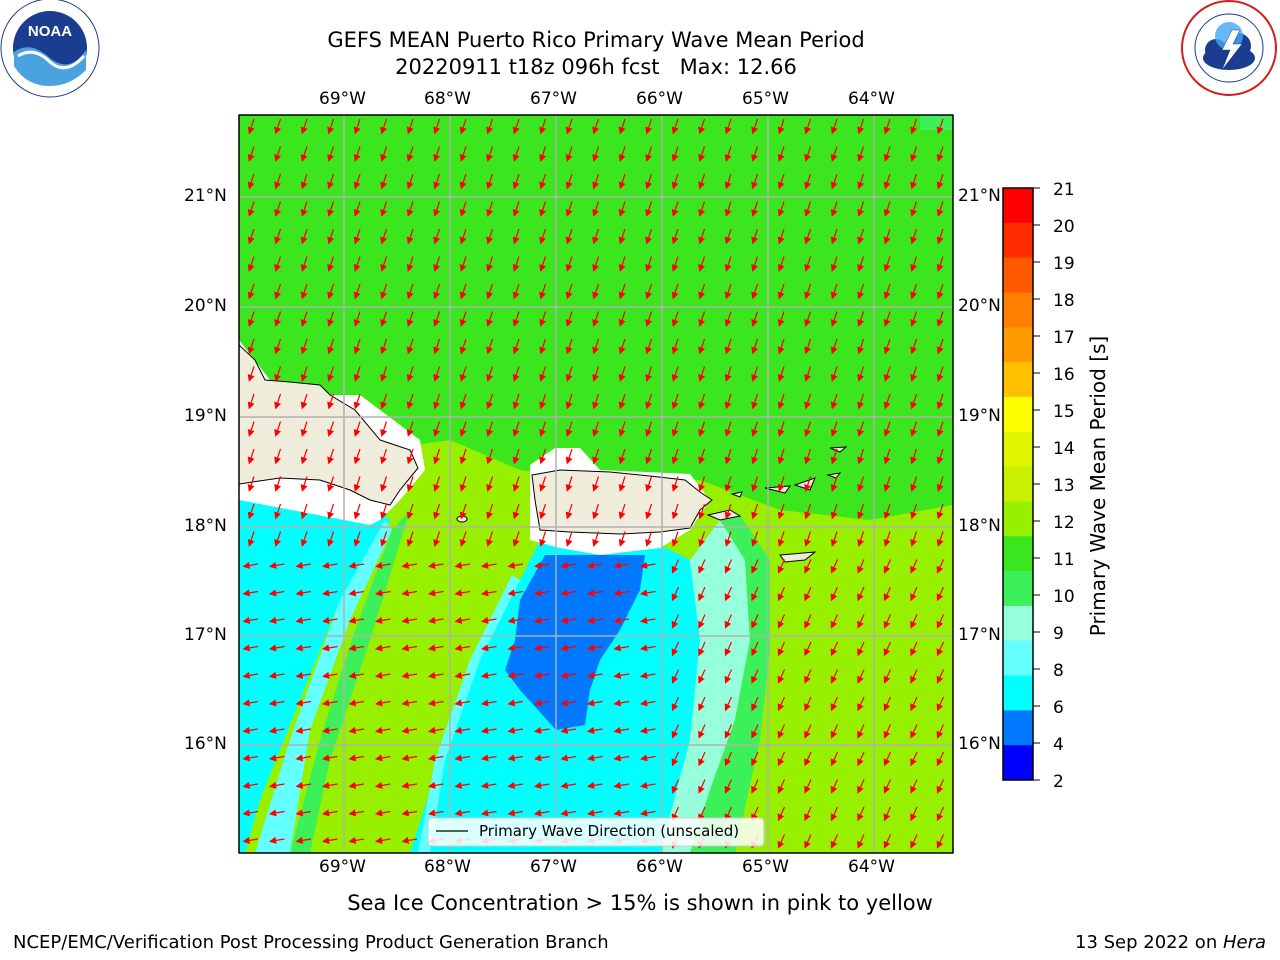 Image resolution: width=1280 pixels, height=960 pixels. What do you see at coordinates (1058, 782) in the screenshot?
I see `colorbar-tick: 2` at bounding box center [1058, 782].